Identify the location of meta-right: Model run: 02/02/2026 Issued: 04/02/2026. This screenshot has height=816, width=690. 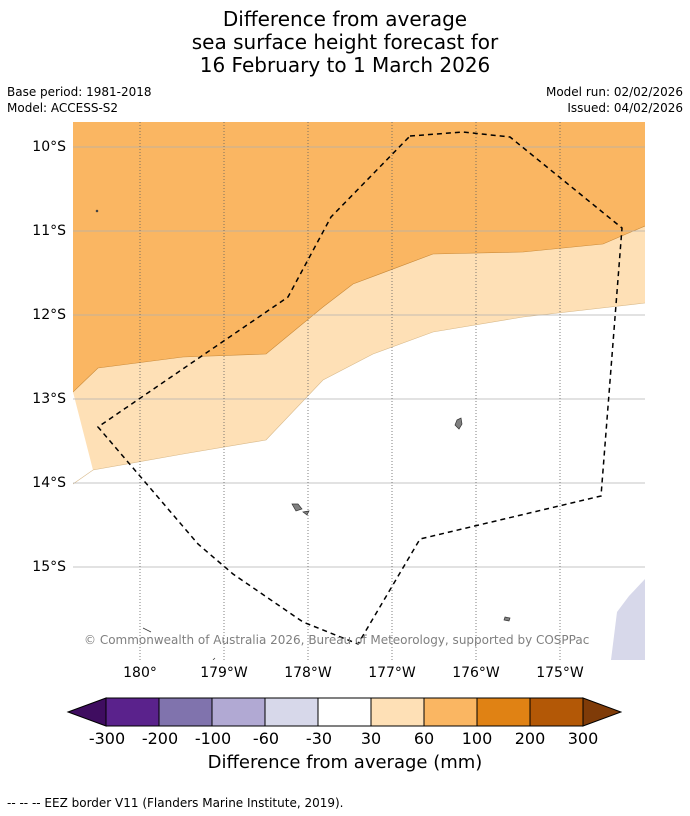
(614, 100).